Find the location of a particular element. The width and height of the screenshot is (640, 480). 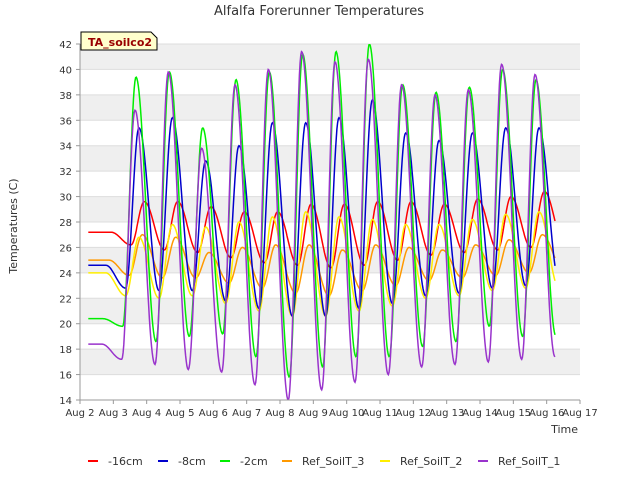

y-tick-label: 22 is located at coordinates (65, 299).